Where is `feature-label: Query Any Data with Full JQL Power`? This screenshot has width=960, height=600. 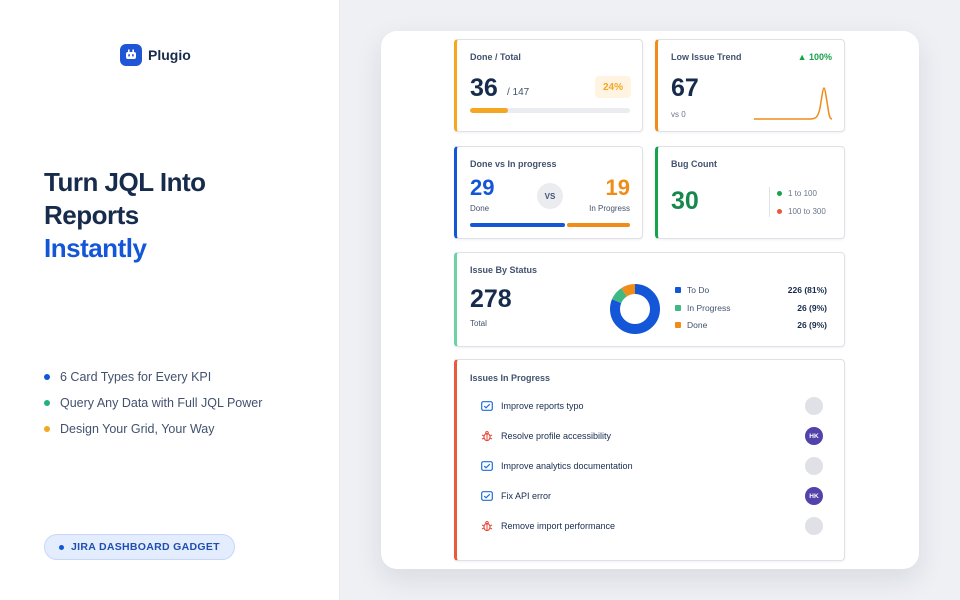 feature-label: Query Any Data with Full JQL Power is located at coordinates (161, 403).